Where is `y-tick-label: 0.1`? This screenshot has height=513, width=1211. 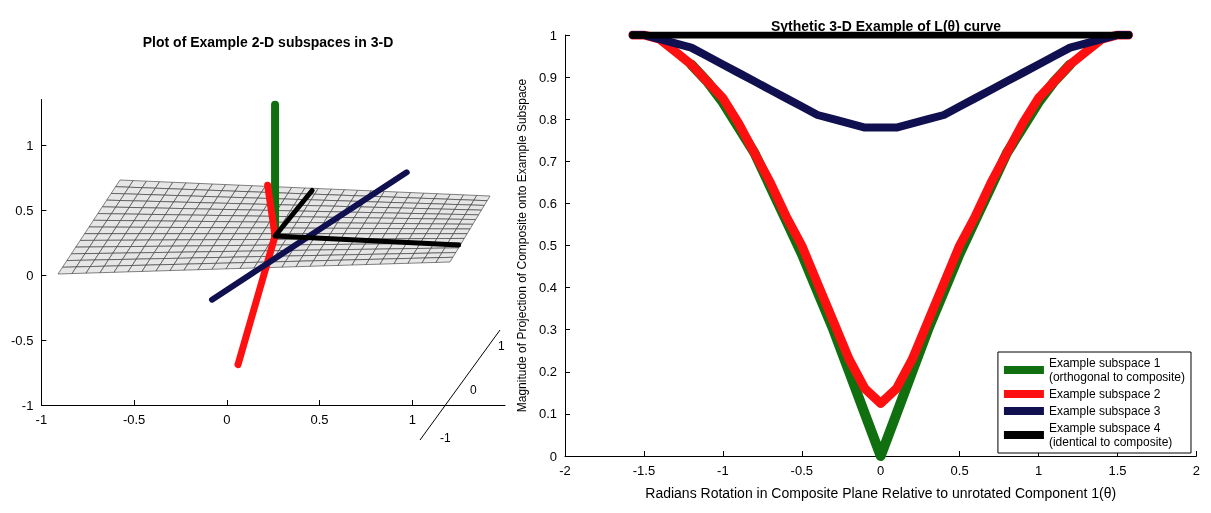 y-tick-label: 0.1 is located at coordinates (547, 414).